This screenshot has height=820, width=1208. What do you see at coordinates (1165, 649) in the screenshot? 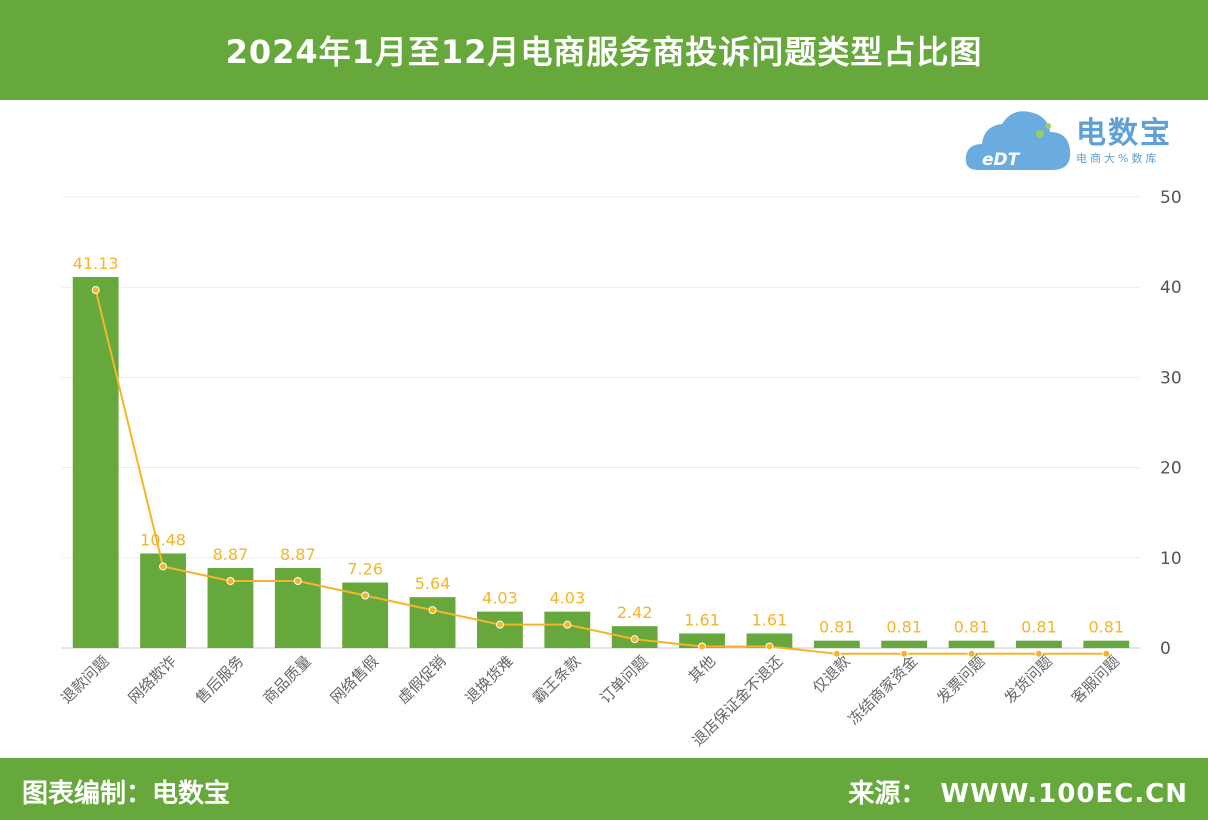
I see `y-tick-label: 0` at bounding box center [1165, 649].